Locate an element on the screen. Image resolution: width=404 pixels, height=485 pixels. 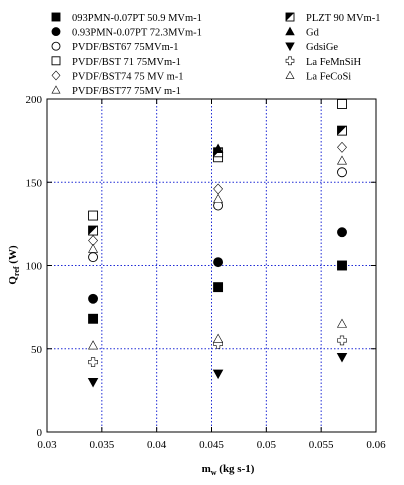
legend-label: PVDF/BST74 75 MV m-1 is located at coordinates (128, 76).